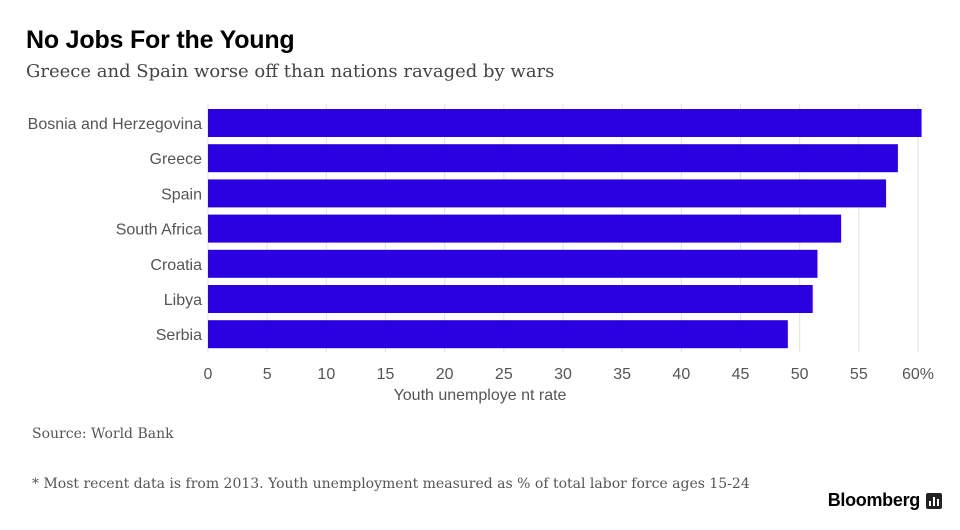 This screenshot has height=530, width=960. What do you see at coordinates (183, 300) in the screenshot?
I see `category-label: Libya` at bounding box center [183, 300].